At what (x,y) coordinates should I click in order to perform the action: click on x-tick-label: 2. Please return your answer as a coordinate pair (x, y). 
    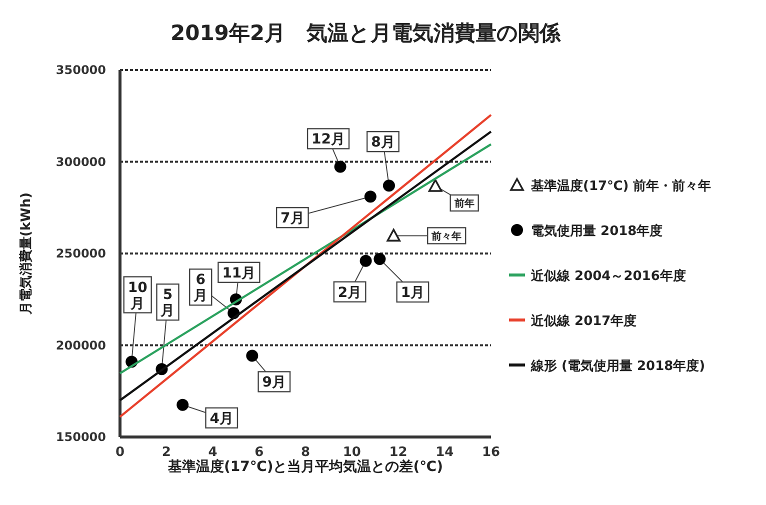
    Looking at the image, I should click on (166, 452).